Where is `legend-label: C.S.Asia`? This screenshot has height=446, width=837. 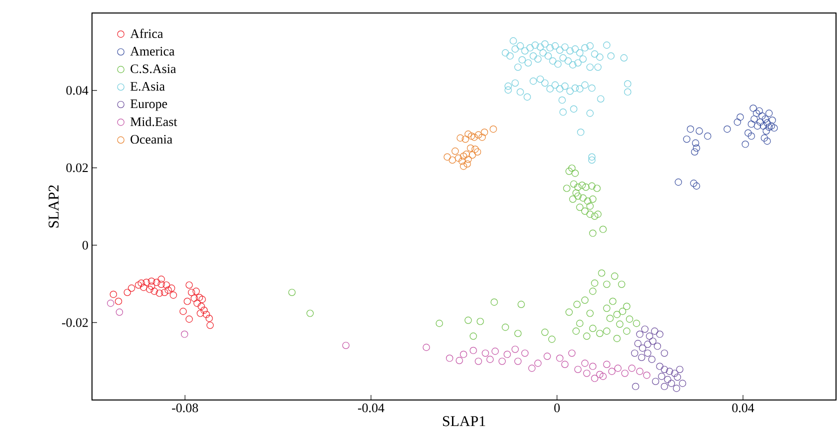
legend-label: C.S.Asia is located at coordinates (153, 69).